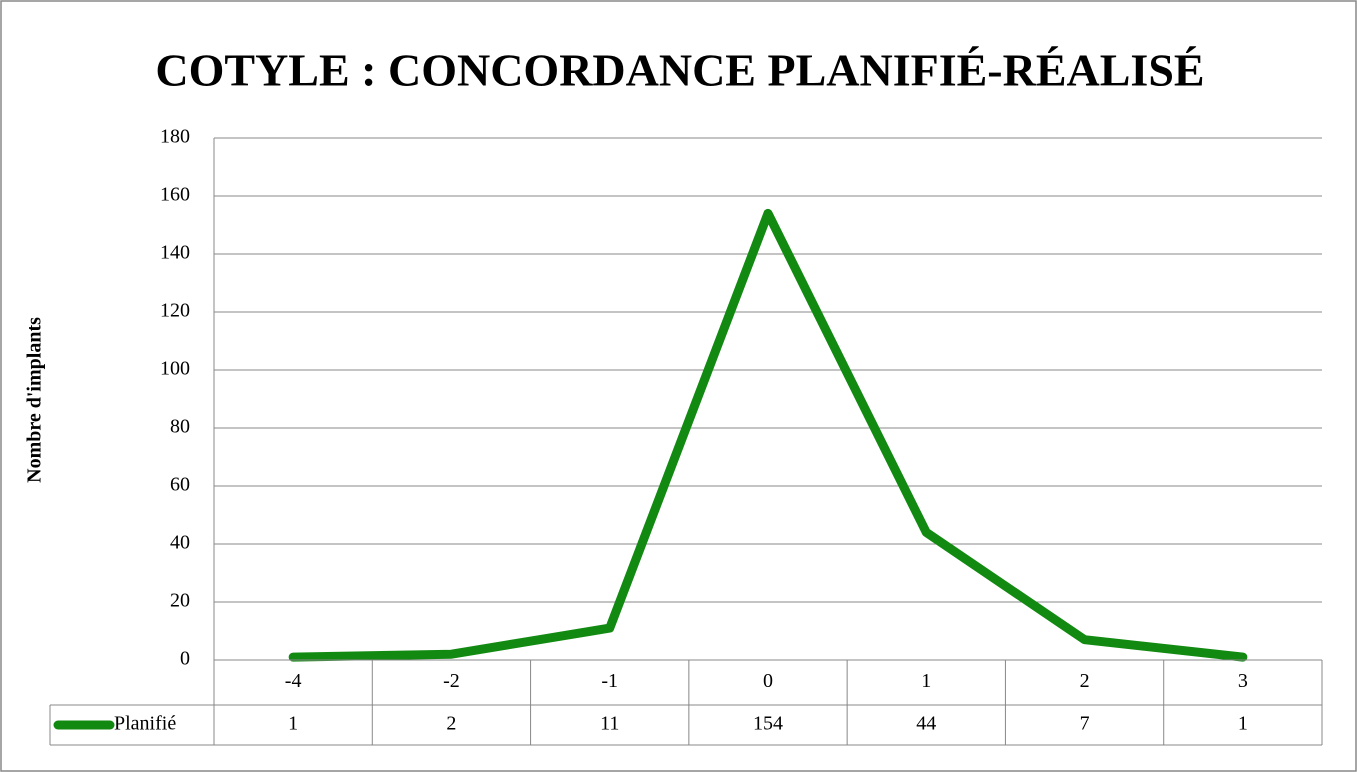 Image resolution: width=1357 pixels, height=772 pixels. What do you see at coordinates (768, 724) in the screenshot?
I see `table-value: 154` at bounding box center [768, 724].